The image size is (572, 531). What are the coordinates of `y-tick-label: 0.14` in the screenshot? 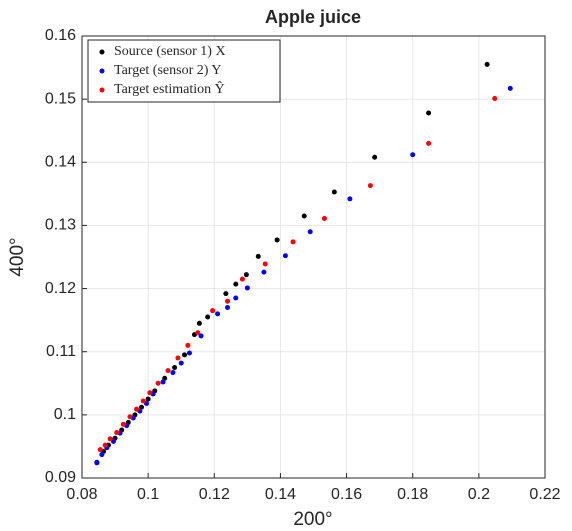 It's located at (60, 162).